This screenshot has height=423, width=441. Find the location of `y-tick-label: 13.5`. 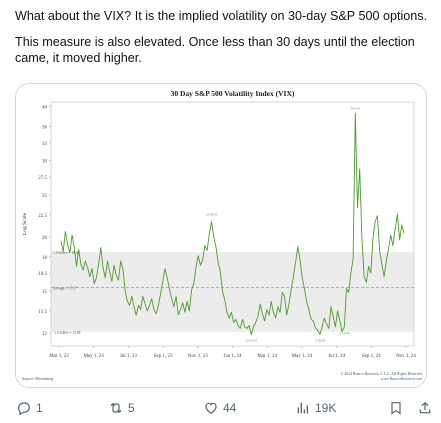

y-tick-label: 13.5 is located at coordinates (42, 312).